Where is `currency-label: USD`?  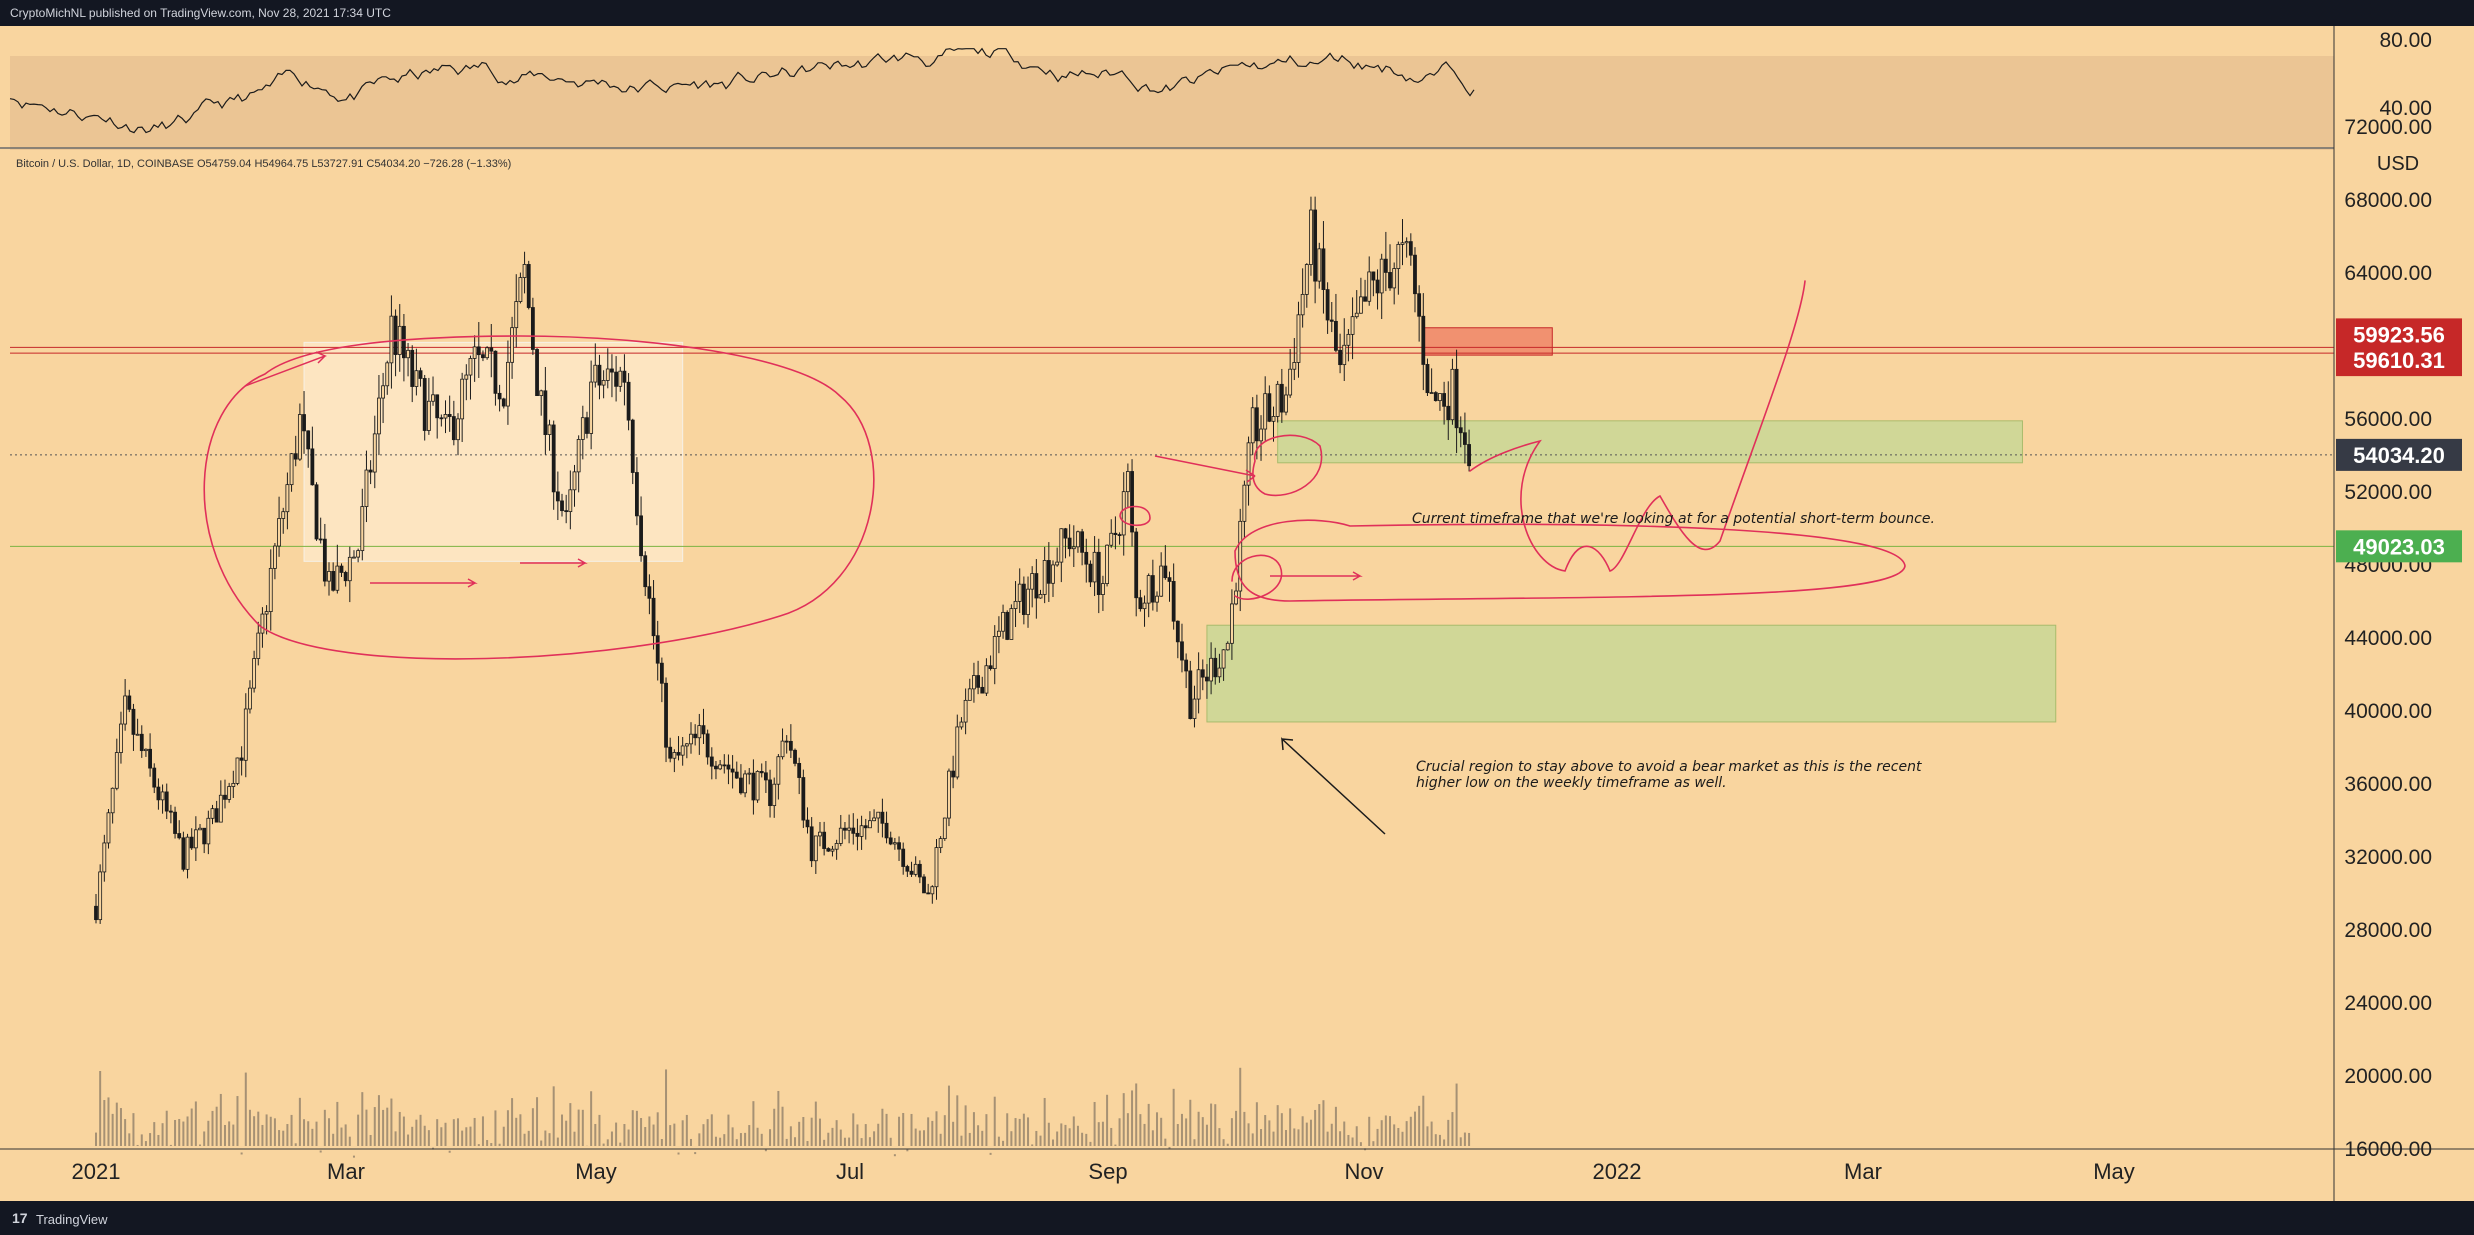
currency-label: USD is located at coordinates (2398, 164).